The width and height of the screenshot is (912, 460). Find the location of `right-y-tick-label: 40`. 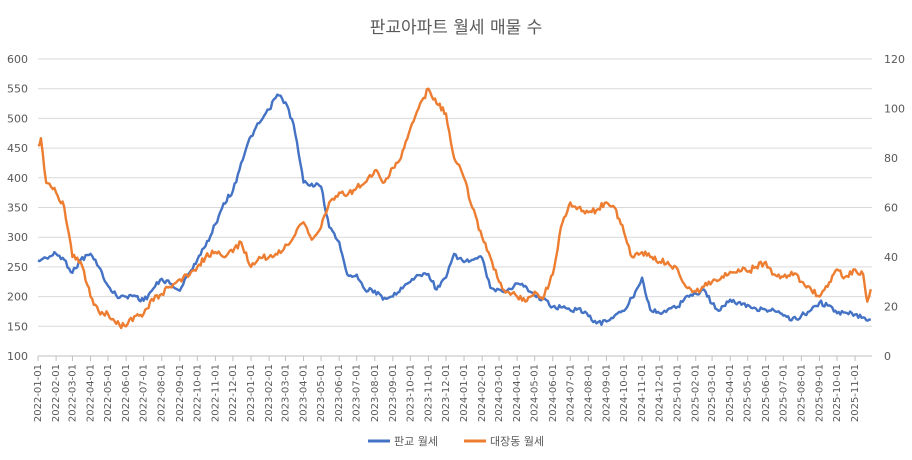

right-y-tick-label: 40 is located at coordinates (891, 257).